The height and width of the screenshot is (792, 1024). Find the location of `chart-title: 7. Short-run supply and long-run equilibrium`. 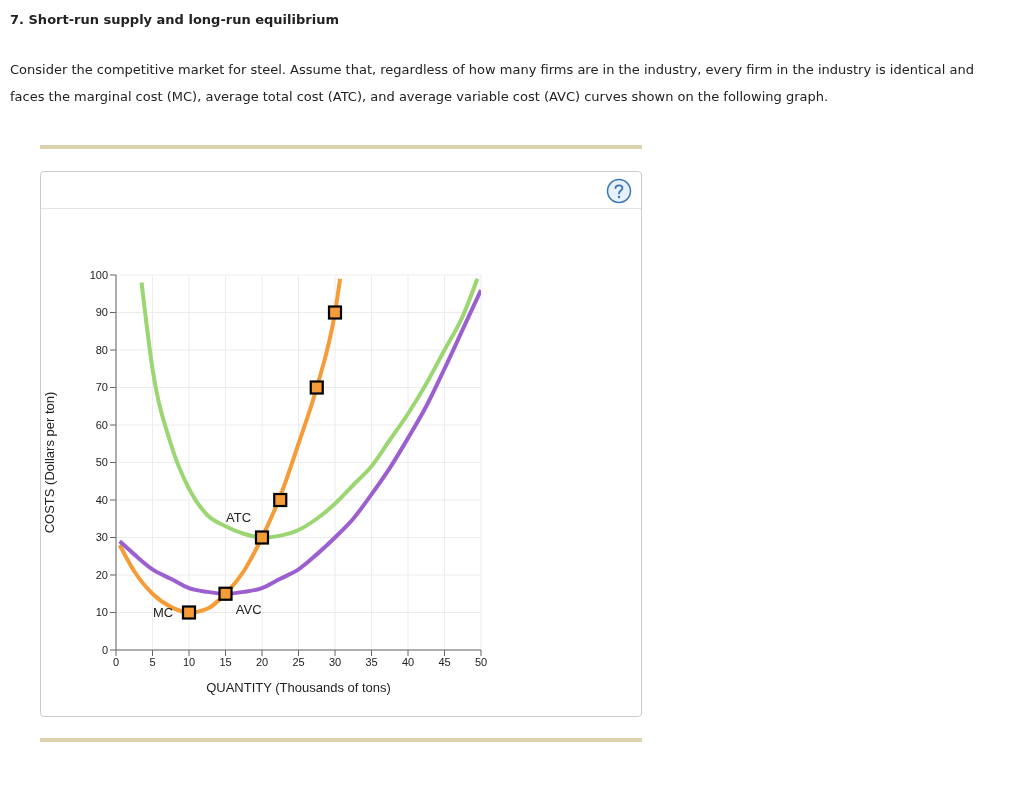

chart-title: 7. Short-run supply and long-run equilibrium is located at coordinates (174, 19).